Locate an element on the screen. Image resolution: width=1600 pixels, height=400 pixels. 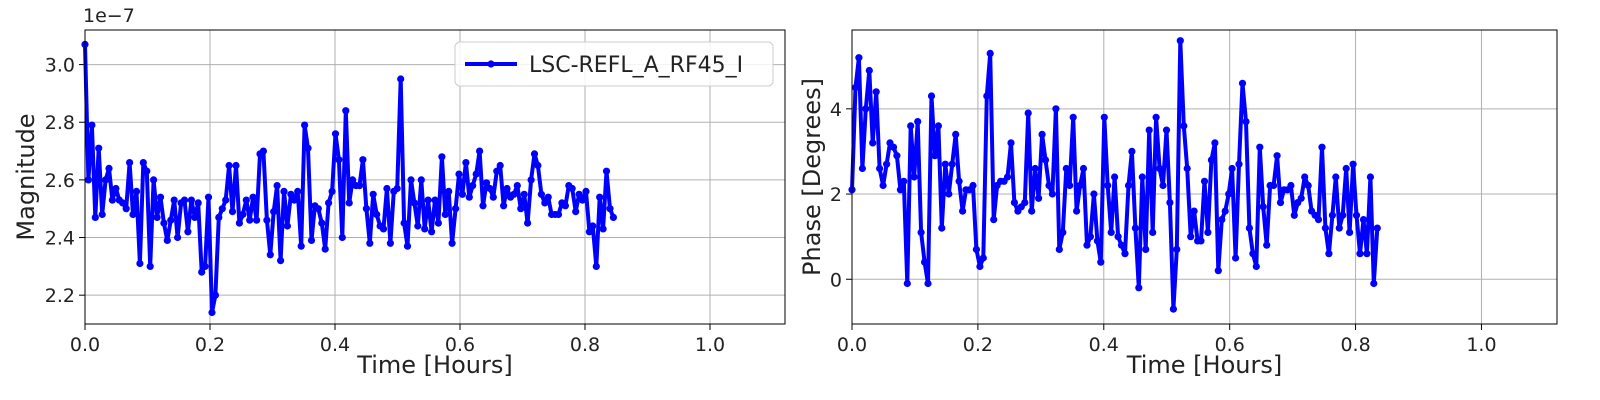
y-tick-label: 0 is located at coordinates (836, 280).